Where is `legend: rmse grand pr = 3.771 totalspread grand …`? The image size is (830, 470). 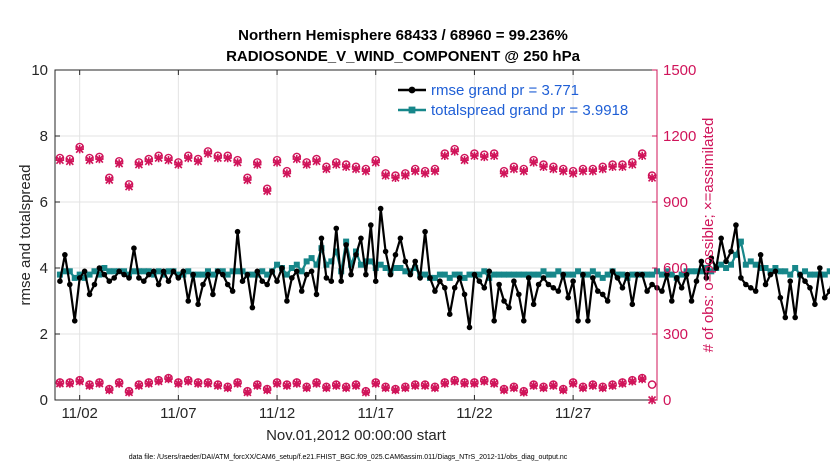
legend: rmse grand pr = 3.771 totalspread grand … is located at coordinates (513, 100).